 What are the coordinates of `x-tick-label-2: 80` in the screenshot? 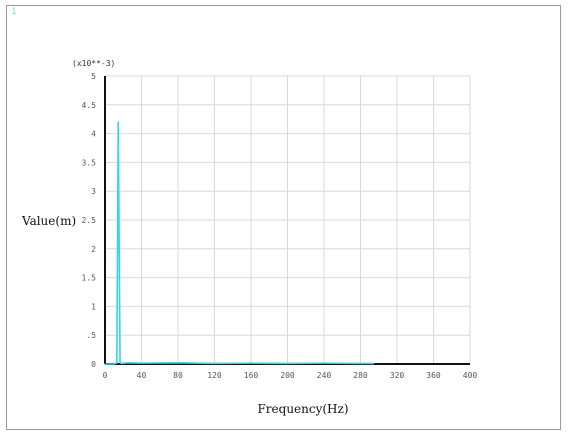 It's located at (178, 375).